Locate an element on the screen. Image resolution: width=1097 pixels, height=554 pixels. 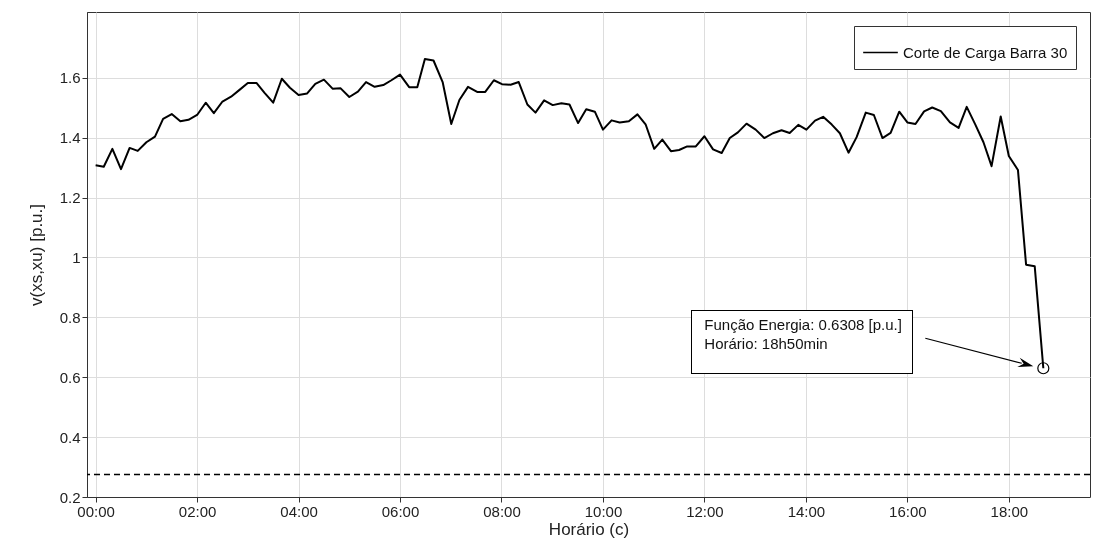
y-tick-label: 0.6 is located at coordinates (70, 377).